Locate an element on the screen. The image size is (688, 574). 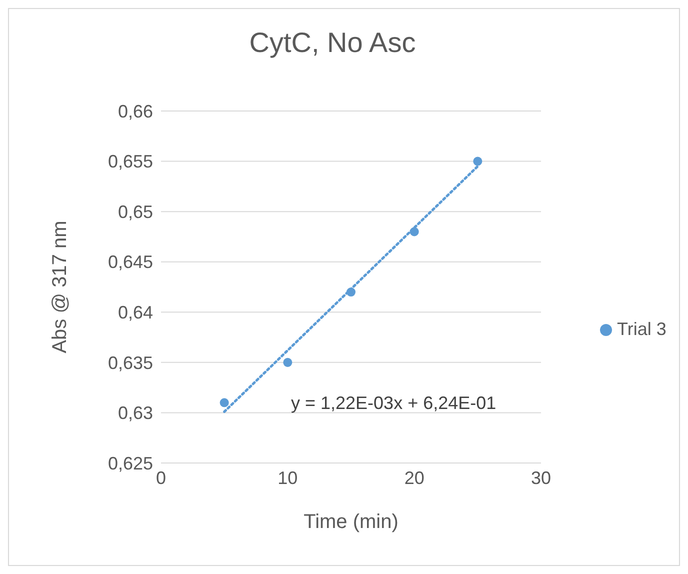
y-tick-label: 0,645 is located at coordinates (130, 262).